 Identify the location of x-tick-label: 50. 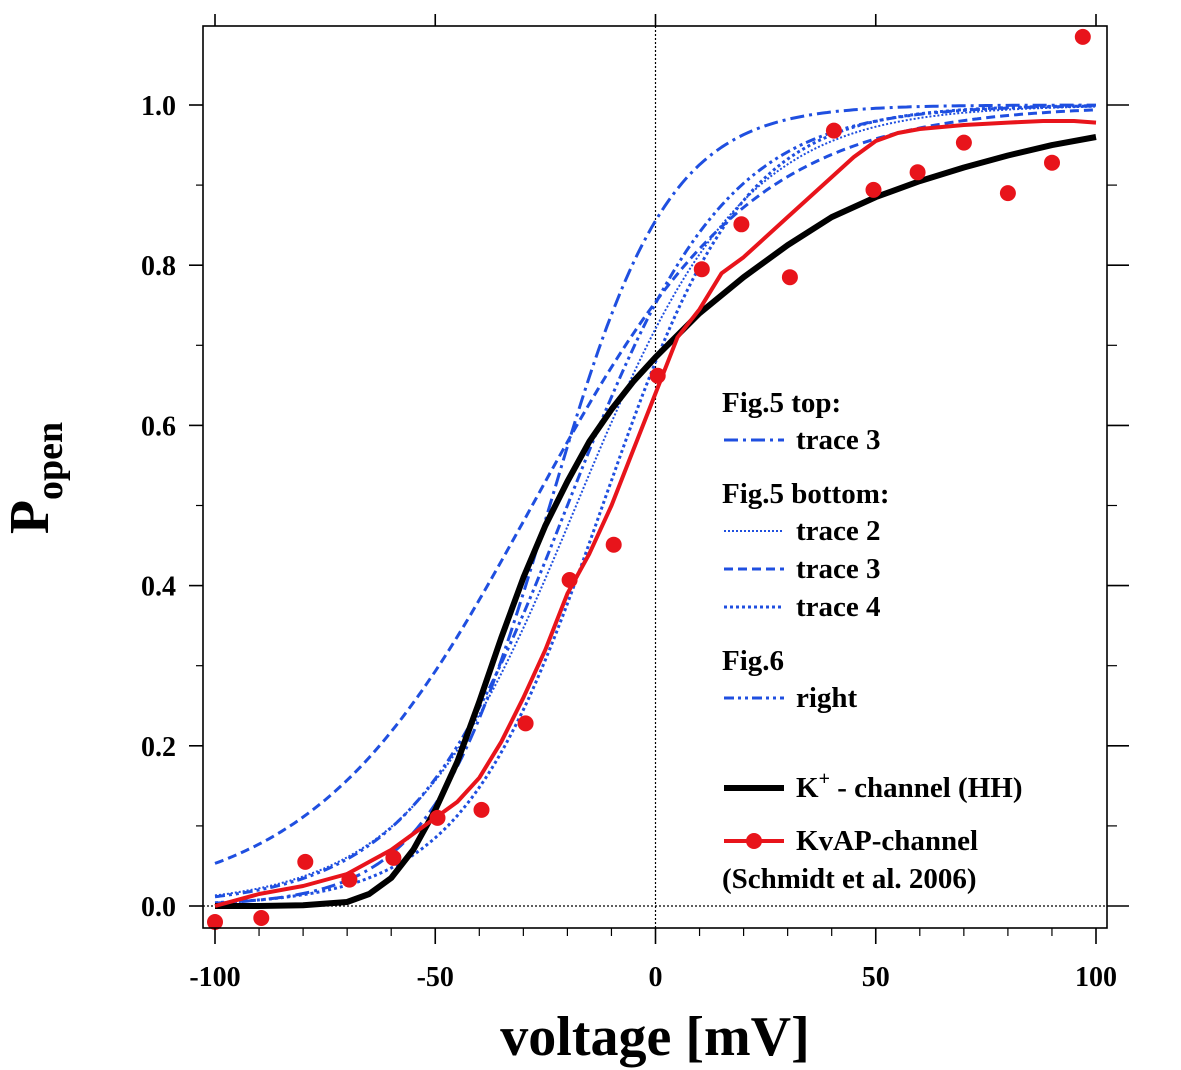
(876, 977).